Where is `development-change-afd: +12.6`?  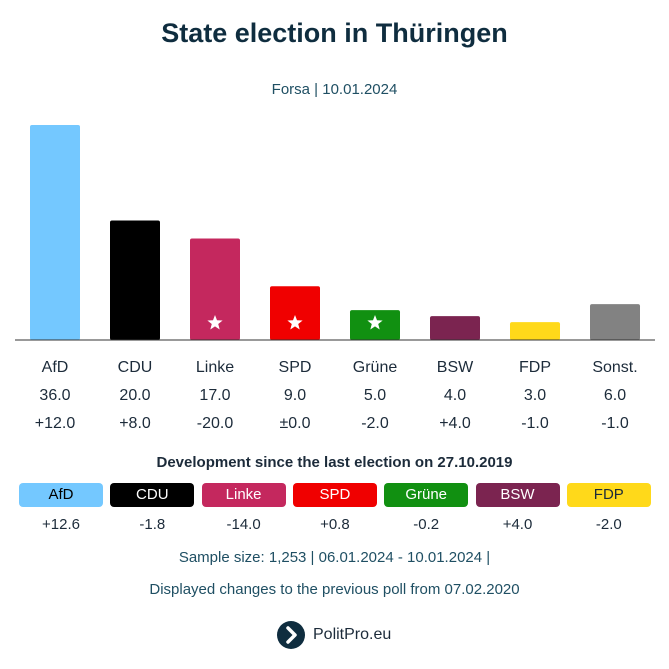
development-change-afd: +12.6 is located at coordinates (61, 524).